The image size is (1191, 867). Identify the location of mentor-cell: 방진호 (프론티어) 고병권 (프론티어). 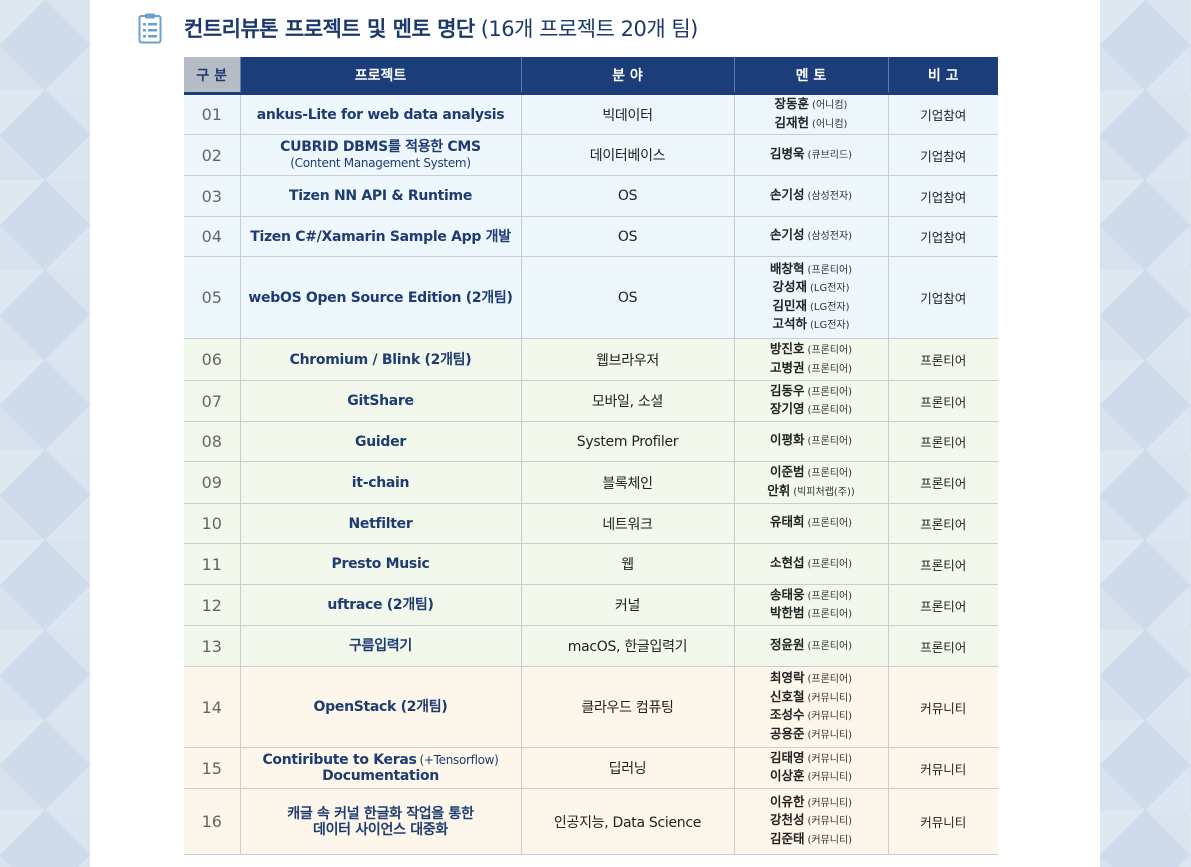
(810, 359).